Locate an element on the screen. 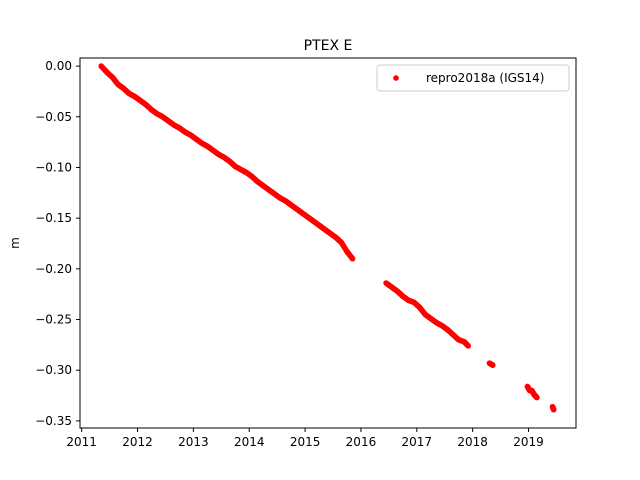 This screenshot has width=640, height=480. legend: repro2018a (IGS14) is located at coordinates (473, 78).